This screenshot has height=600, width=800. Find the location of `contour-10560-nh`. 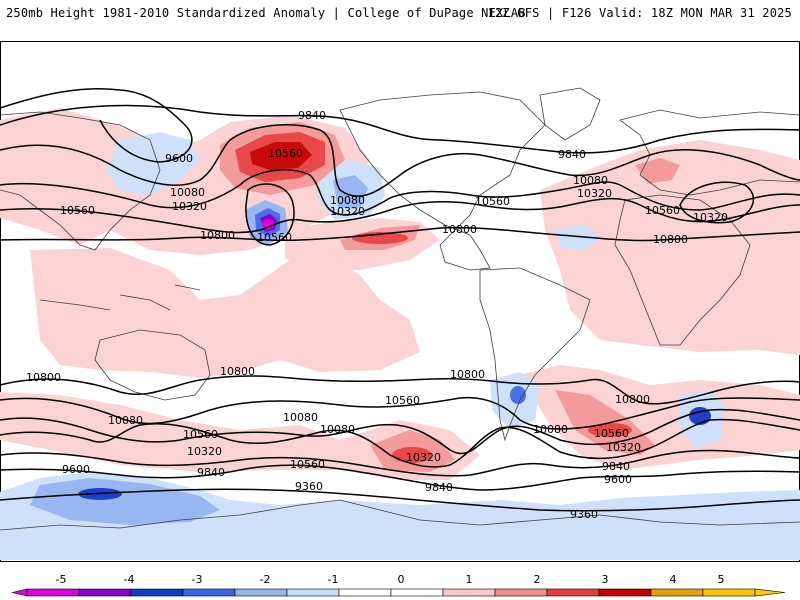

contour-10560-nh is located at coordinates (400, 215).